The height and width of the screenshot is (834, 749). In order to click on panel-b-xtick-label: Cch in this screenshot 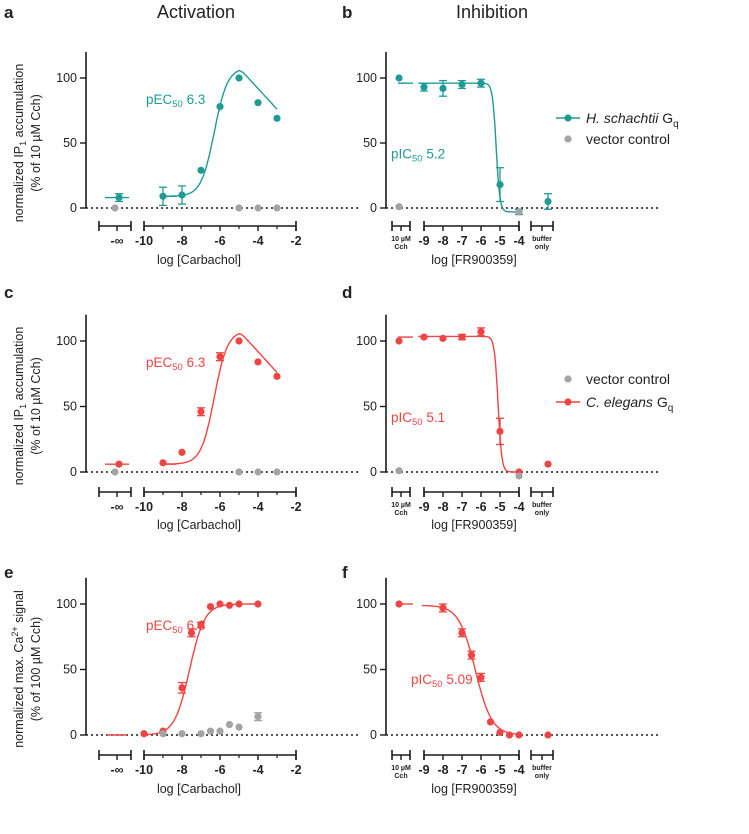, I will do `click(400, 247)`.